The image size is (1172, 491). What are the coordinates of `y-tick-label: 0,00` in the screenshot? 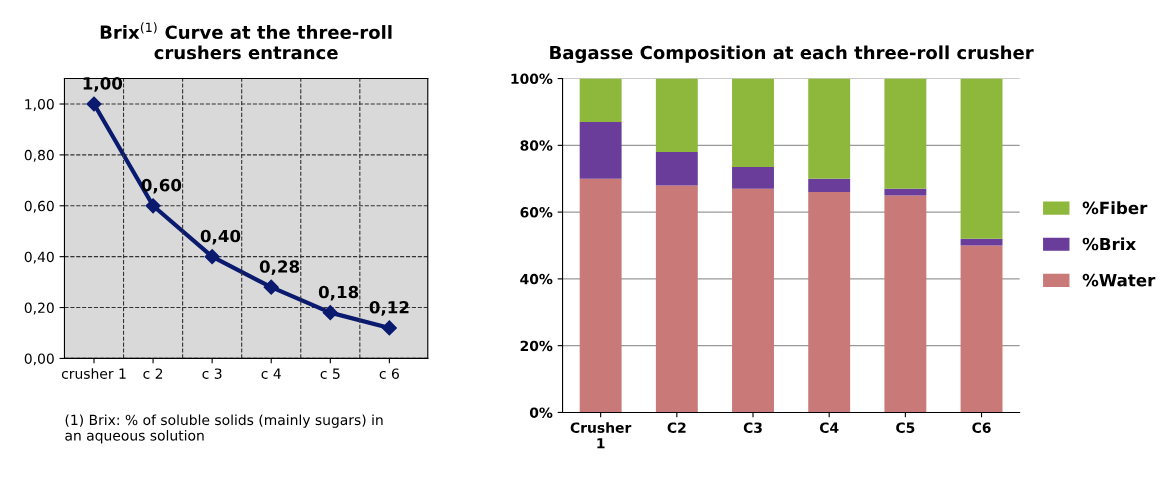 It's located at (39, 359).